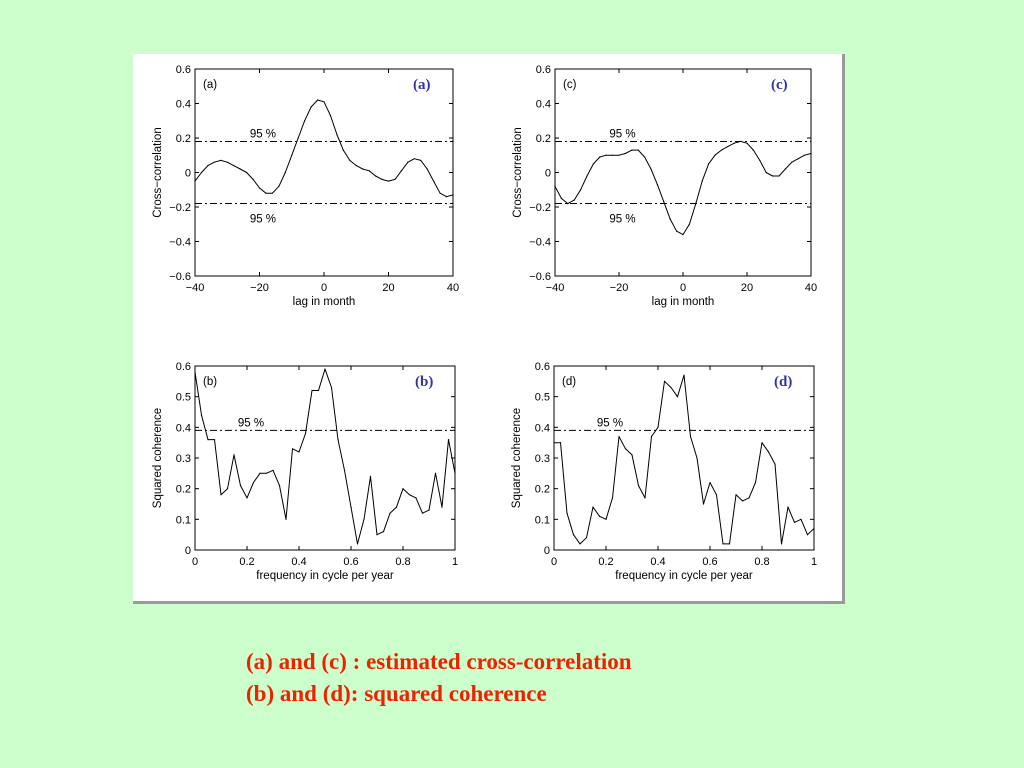  Describe the element at coordinates (761, 562) in the screenshot. I see `chart-d-xtick-label: 0.8` at that location.